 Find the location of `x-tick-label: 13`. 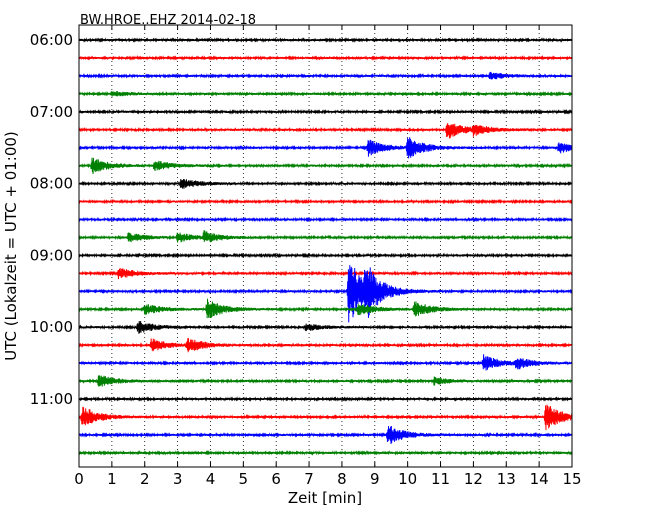

x-tick-label: 13 is located at coordinates (506, 479).